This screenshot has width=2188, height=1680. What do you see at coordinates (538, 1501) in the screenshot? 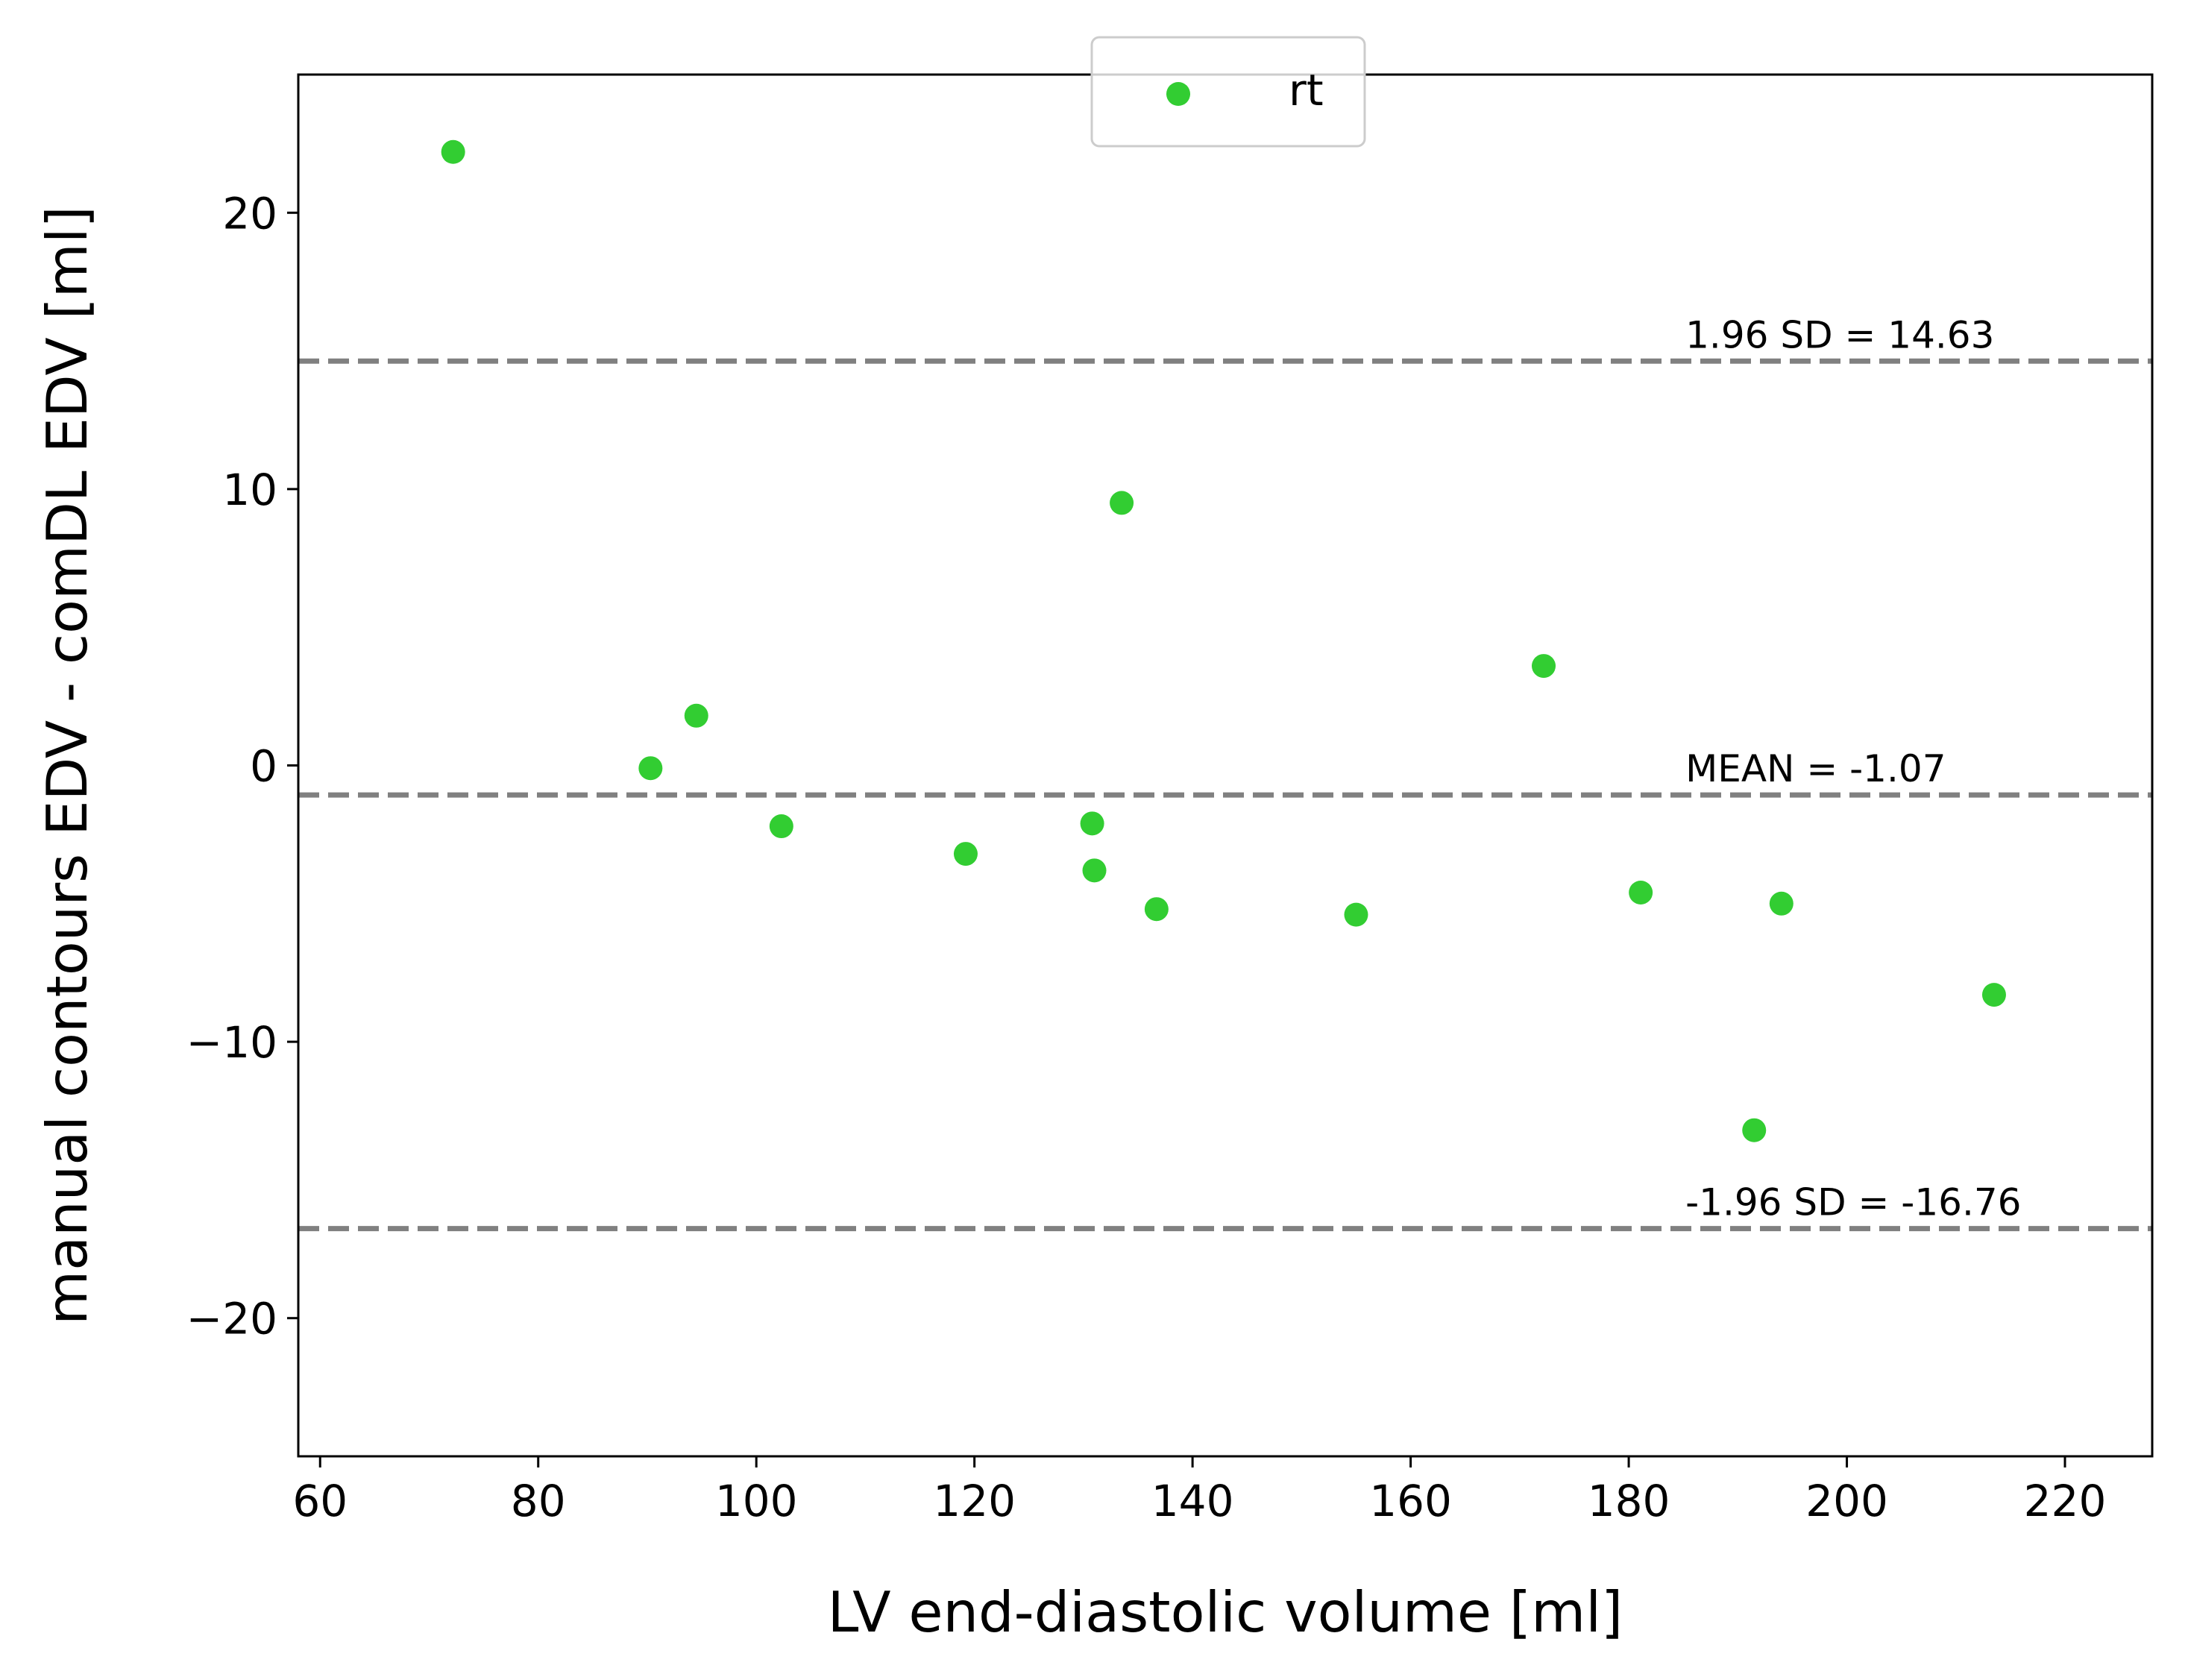
I see `x-tick-label: 80` at bounding box center [538, 1501].